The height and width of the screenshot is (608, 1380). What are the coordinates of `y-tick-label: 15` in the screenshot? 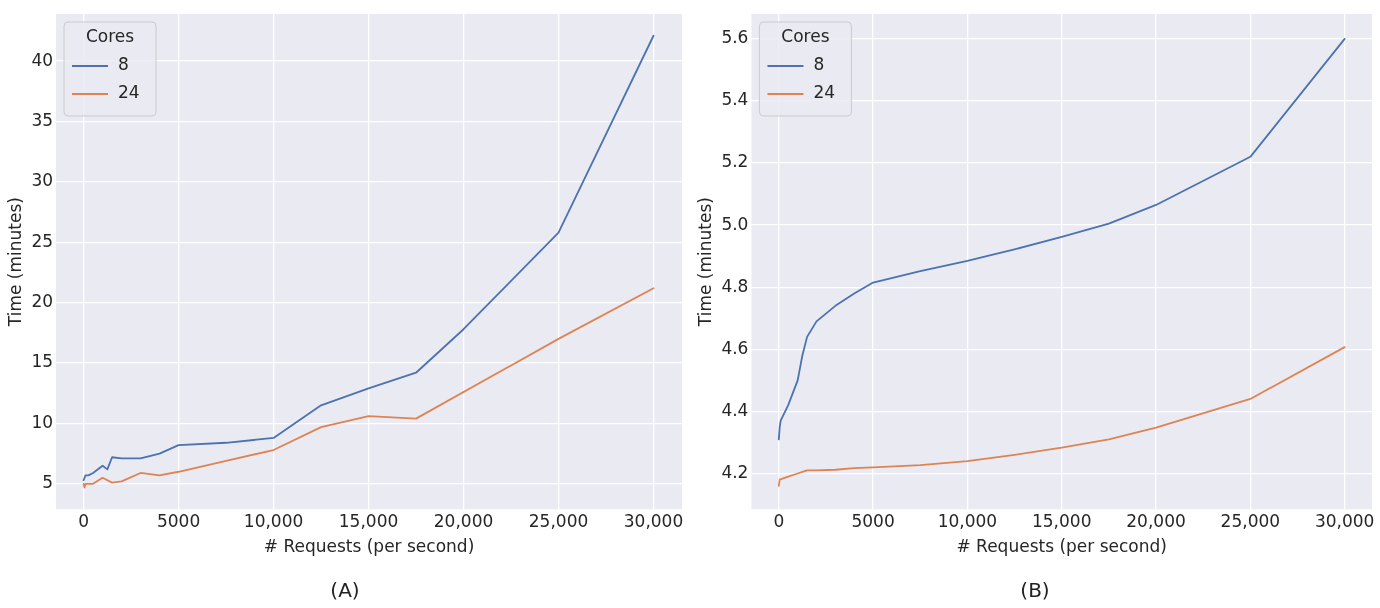 It's located at (42, 361).